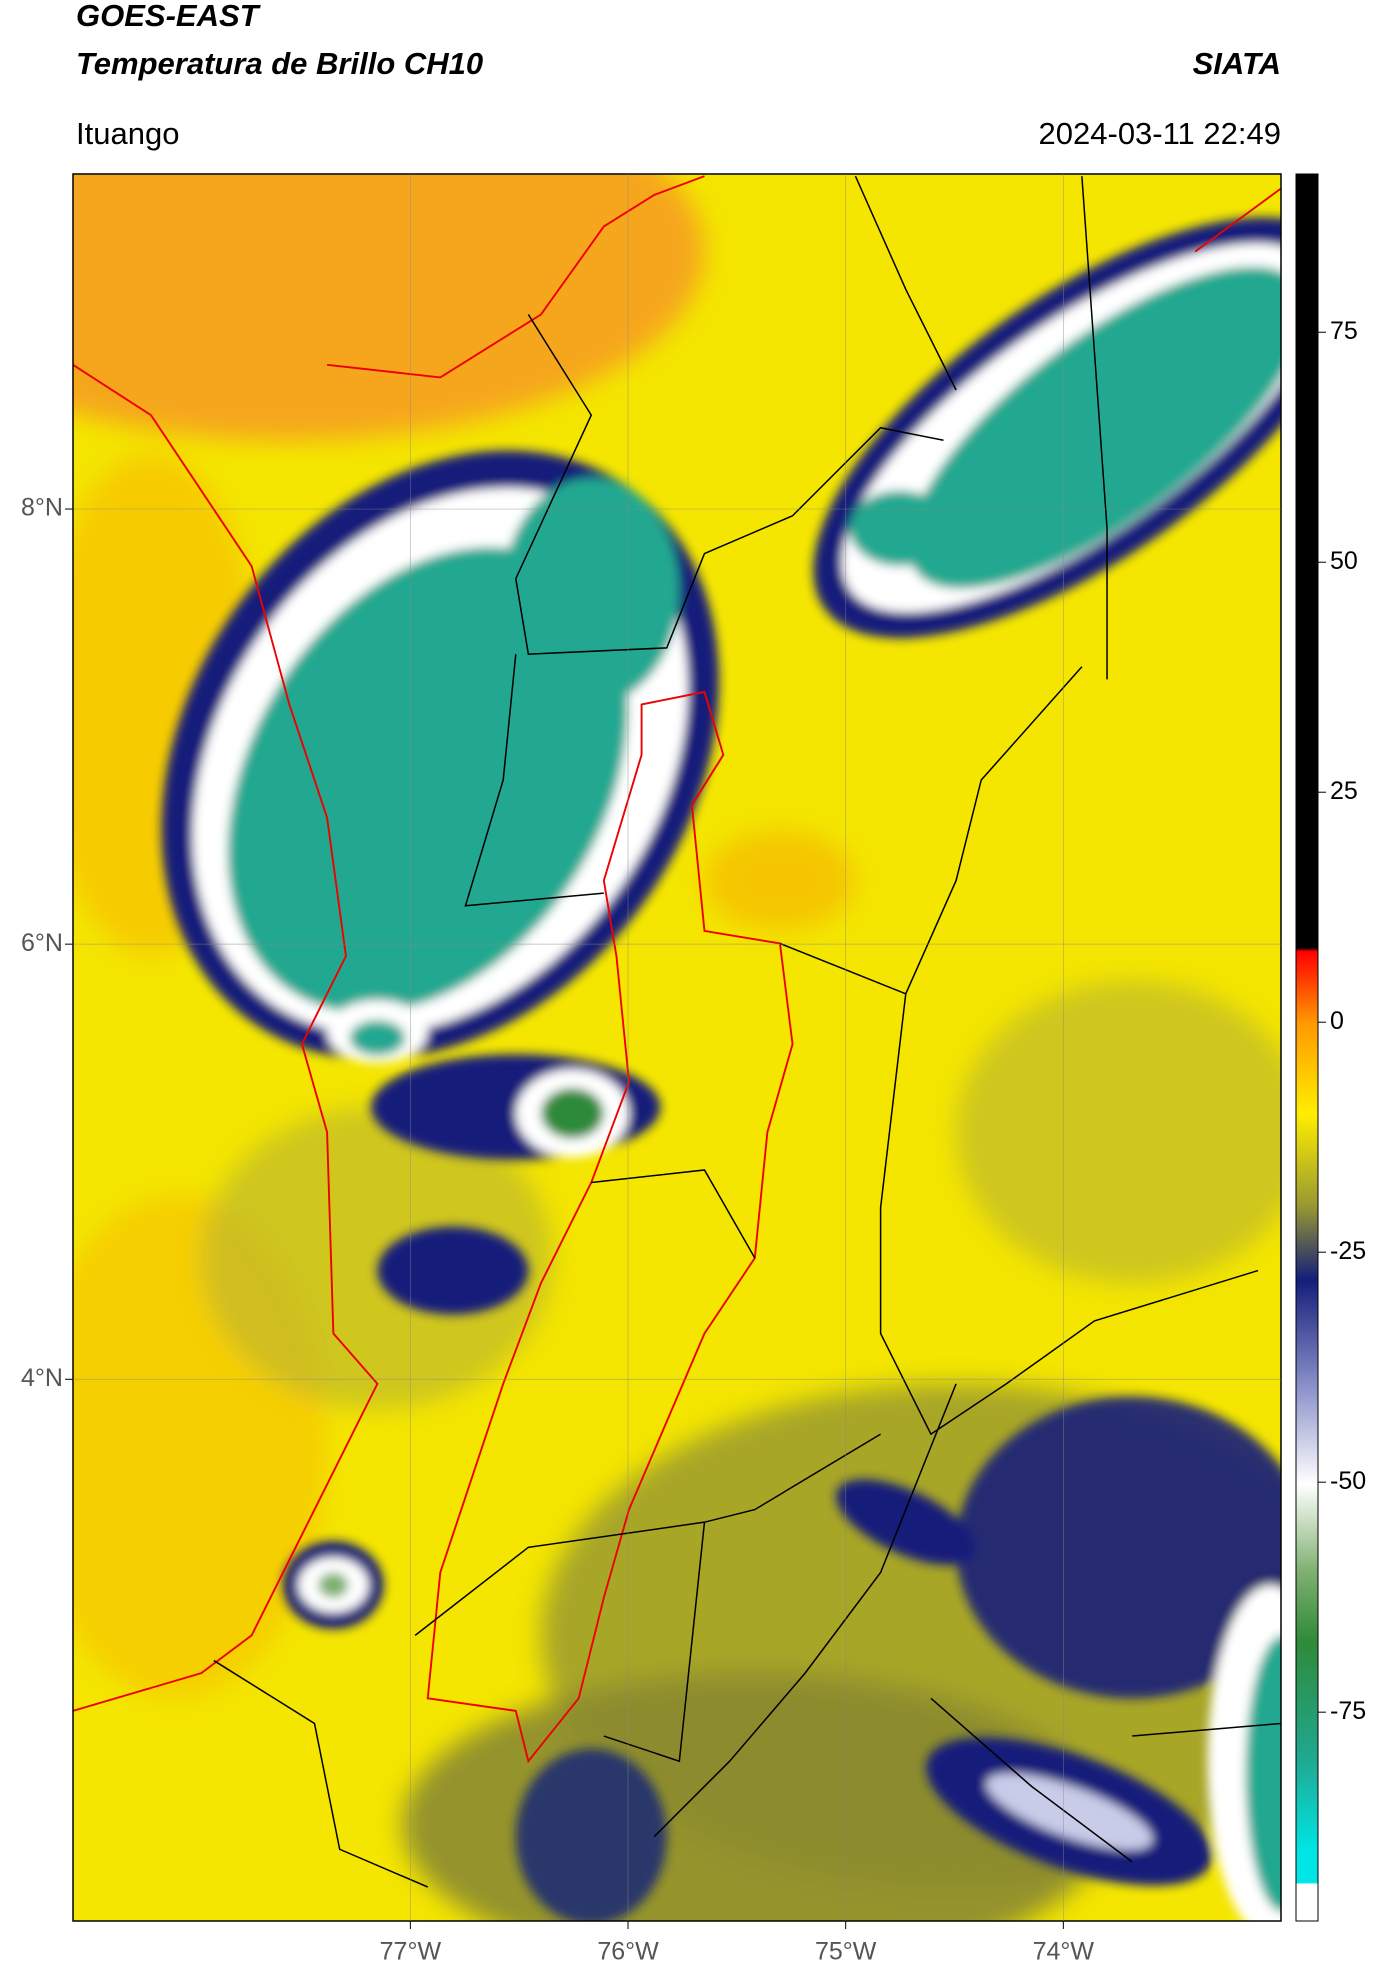 The height and width of the screenshot is (1986, 1384). What do you see at coordinates (1307, 1047) in the screenshot?
I see `colorbar` at bounding box center [1307, 1047].